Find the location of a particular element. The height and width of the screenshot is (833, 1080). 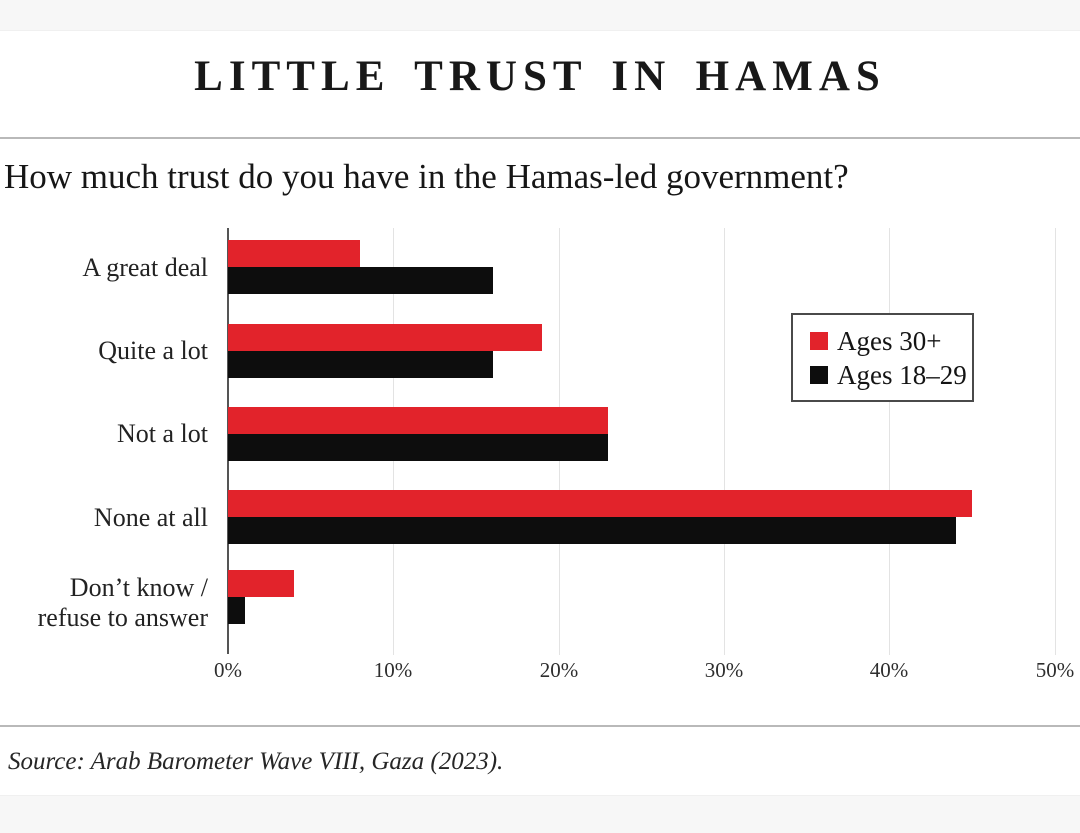

bar-ages18-29-a-great-deal is located at coordinates (360, 280).